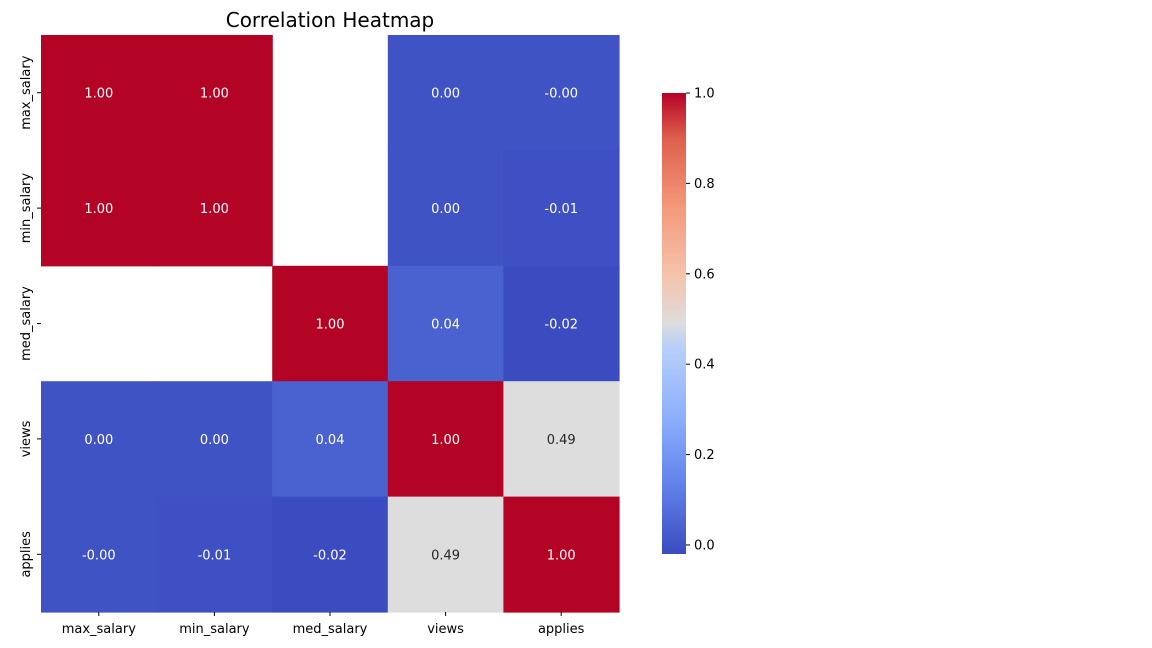  Describe the element at coordinates (445, 629) in the screenshot. I see `x-tick-label: views` at that location.